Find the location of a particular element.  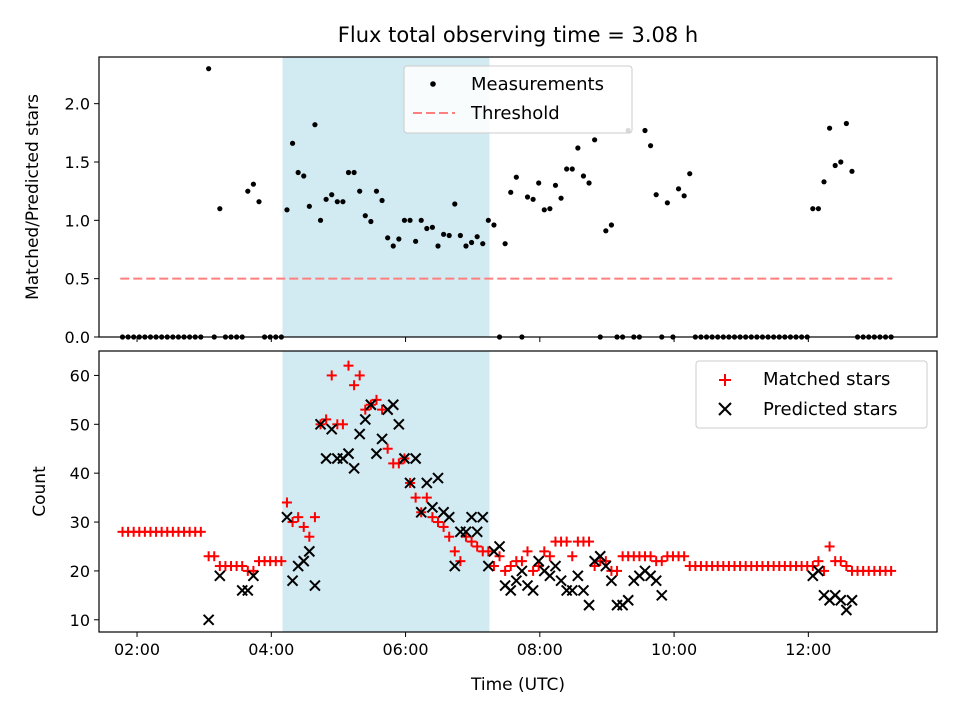

y-tick-label: 60 is located at coordinates (80, 375).